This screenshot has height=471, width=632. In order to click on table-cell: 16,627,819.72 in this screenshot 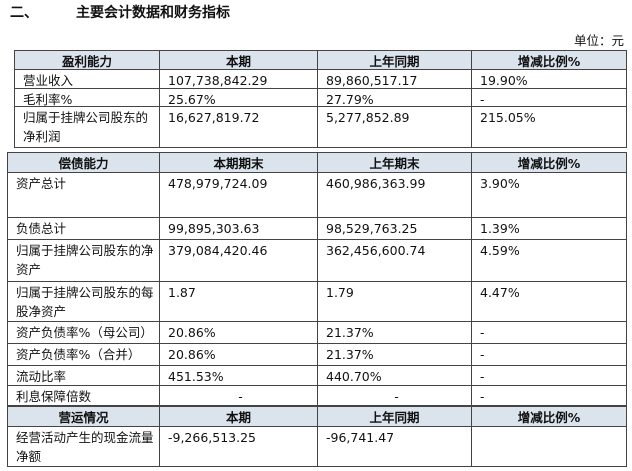, I will do `click(239, 127)`.